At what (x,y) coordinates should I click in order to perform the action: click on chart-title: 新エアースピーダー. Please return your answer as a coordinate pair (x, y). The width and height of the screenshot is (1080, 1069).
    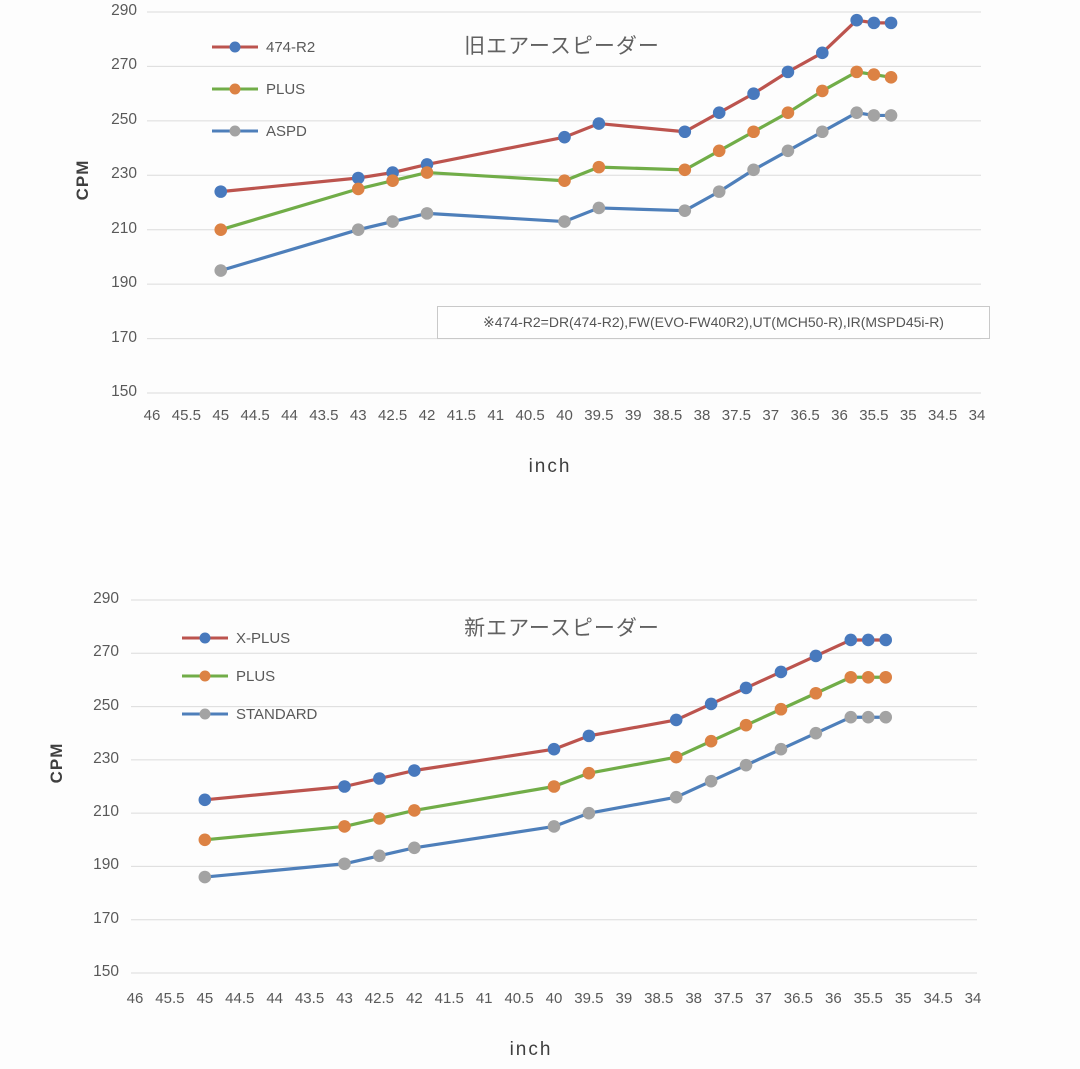
    Looking at the image, I should click on (562, 628).